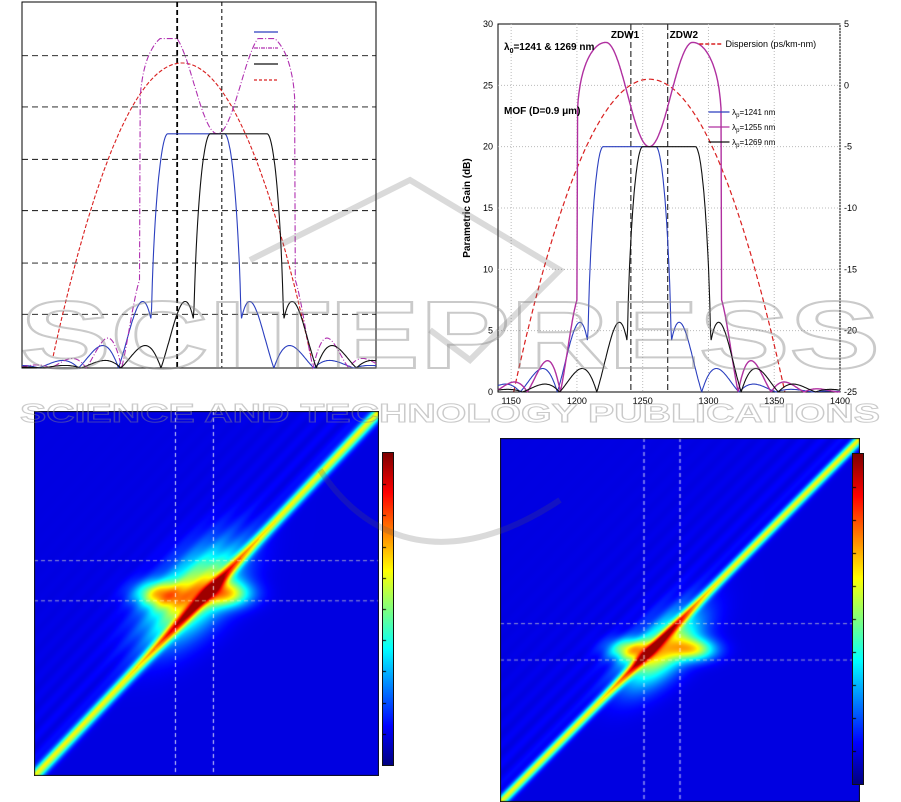 Image resolution: width=901 pixels, height=802 pixels. What do you see at coordinates (850, 331) in the screenshot?
I see `y2-tick-label: -20` at bounding box center [850, 331].